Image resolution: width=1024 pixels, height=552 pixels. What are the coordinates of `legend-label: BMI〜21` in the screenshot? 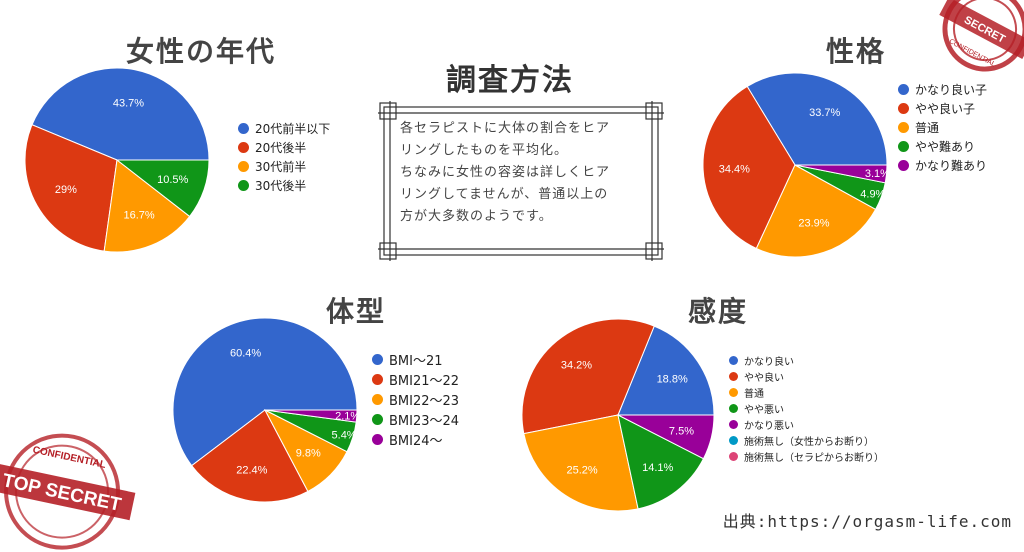 It's located at (416, 361).